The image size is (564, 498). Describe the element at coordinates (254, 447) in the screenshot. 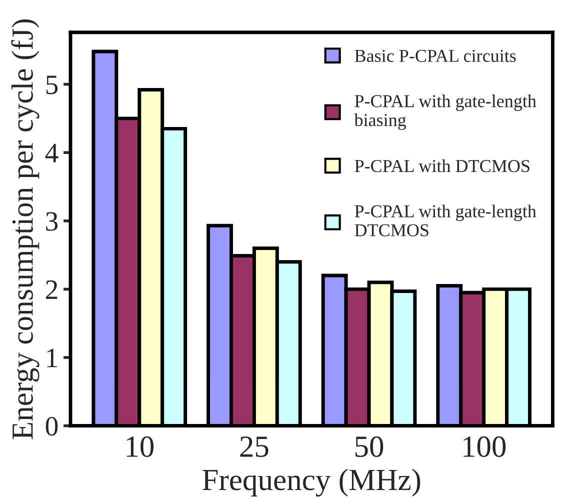

I see `x-tick-label: 25` at that location.